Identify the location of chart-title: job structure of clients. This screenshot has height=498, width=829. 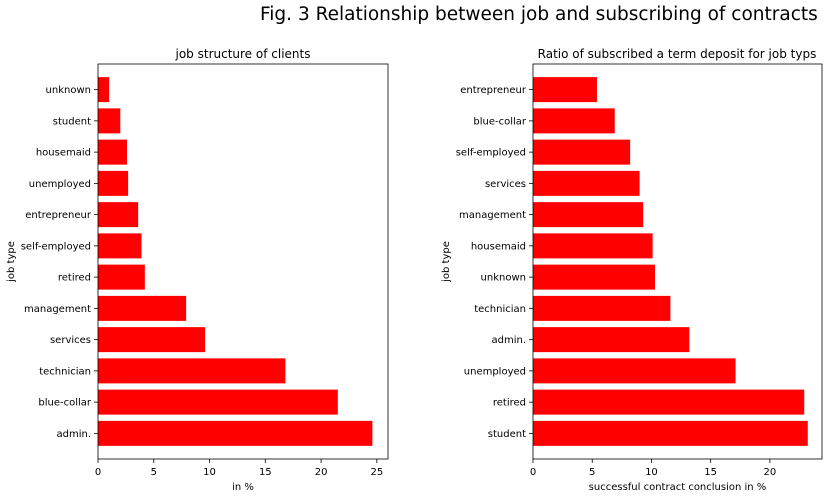
(243, 54).